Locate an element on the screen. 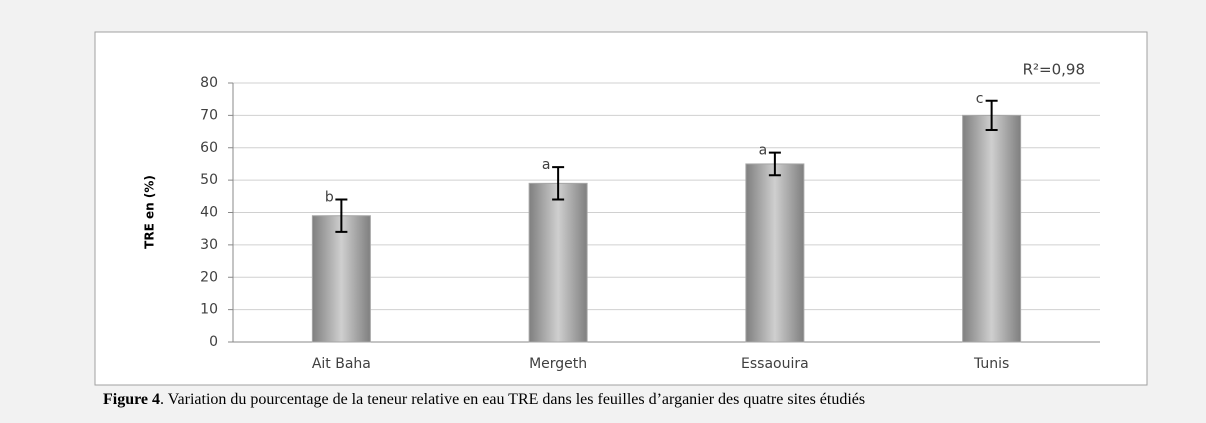  y-tick-label: 30 is located at coordinates (209, 245).